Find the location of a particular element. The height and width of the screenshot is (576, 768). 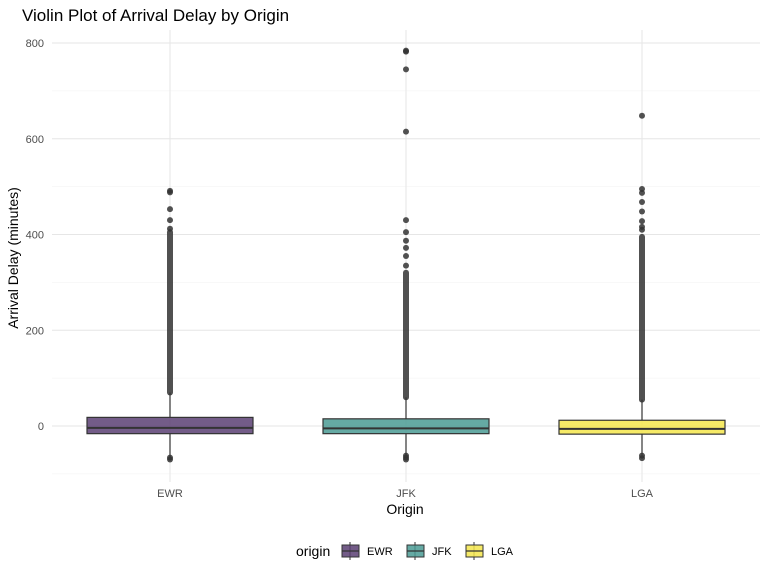

legend-title: origin is located at coordinates (313, 551).